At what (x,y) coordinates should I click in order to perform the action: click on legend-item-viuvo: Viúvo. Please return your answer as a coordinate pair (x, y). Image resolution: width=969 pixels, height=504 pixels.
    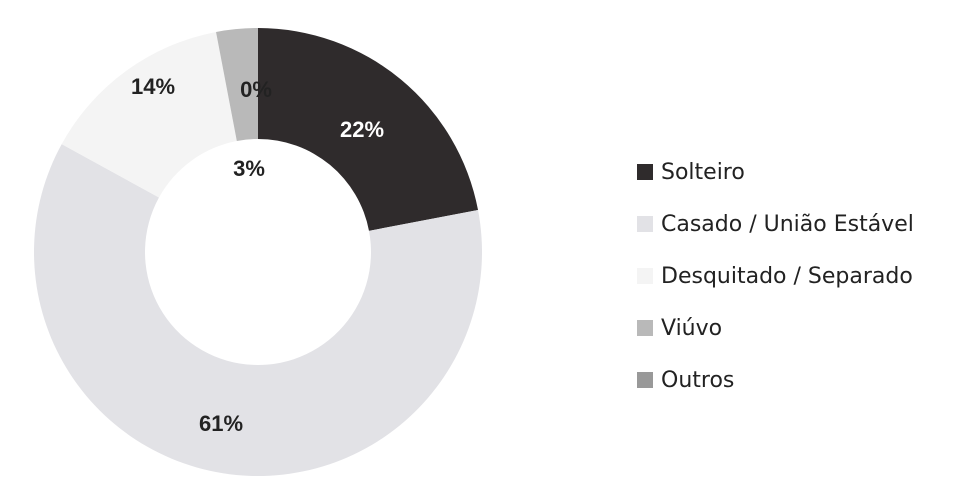
    Looking at the image, I should click on (775, 328).